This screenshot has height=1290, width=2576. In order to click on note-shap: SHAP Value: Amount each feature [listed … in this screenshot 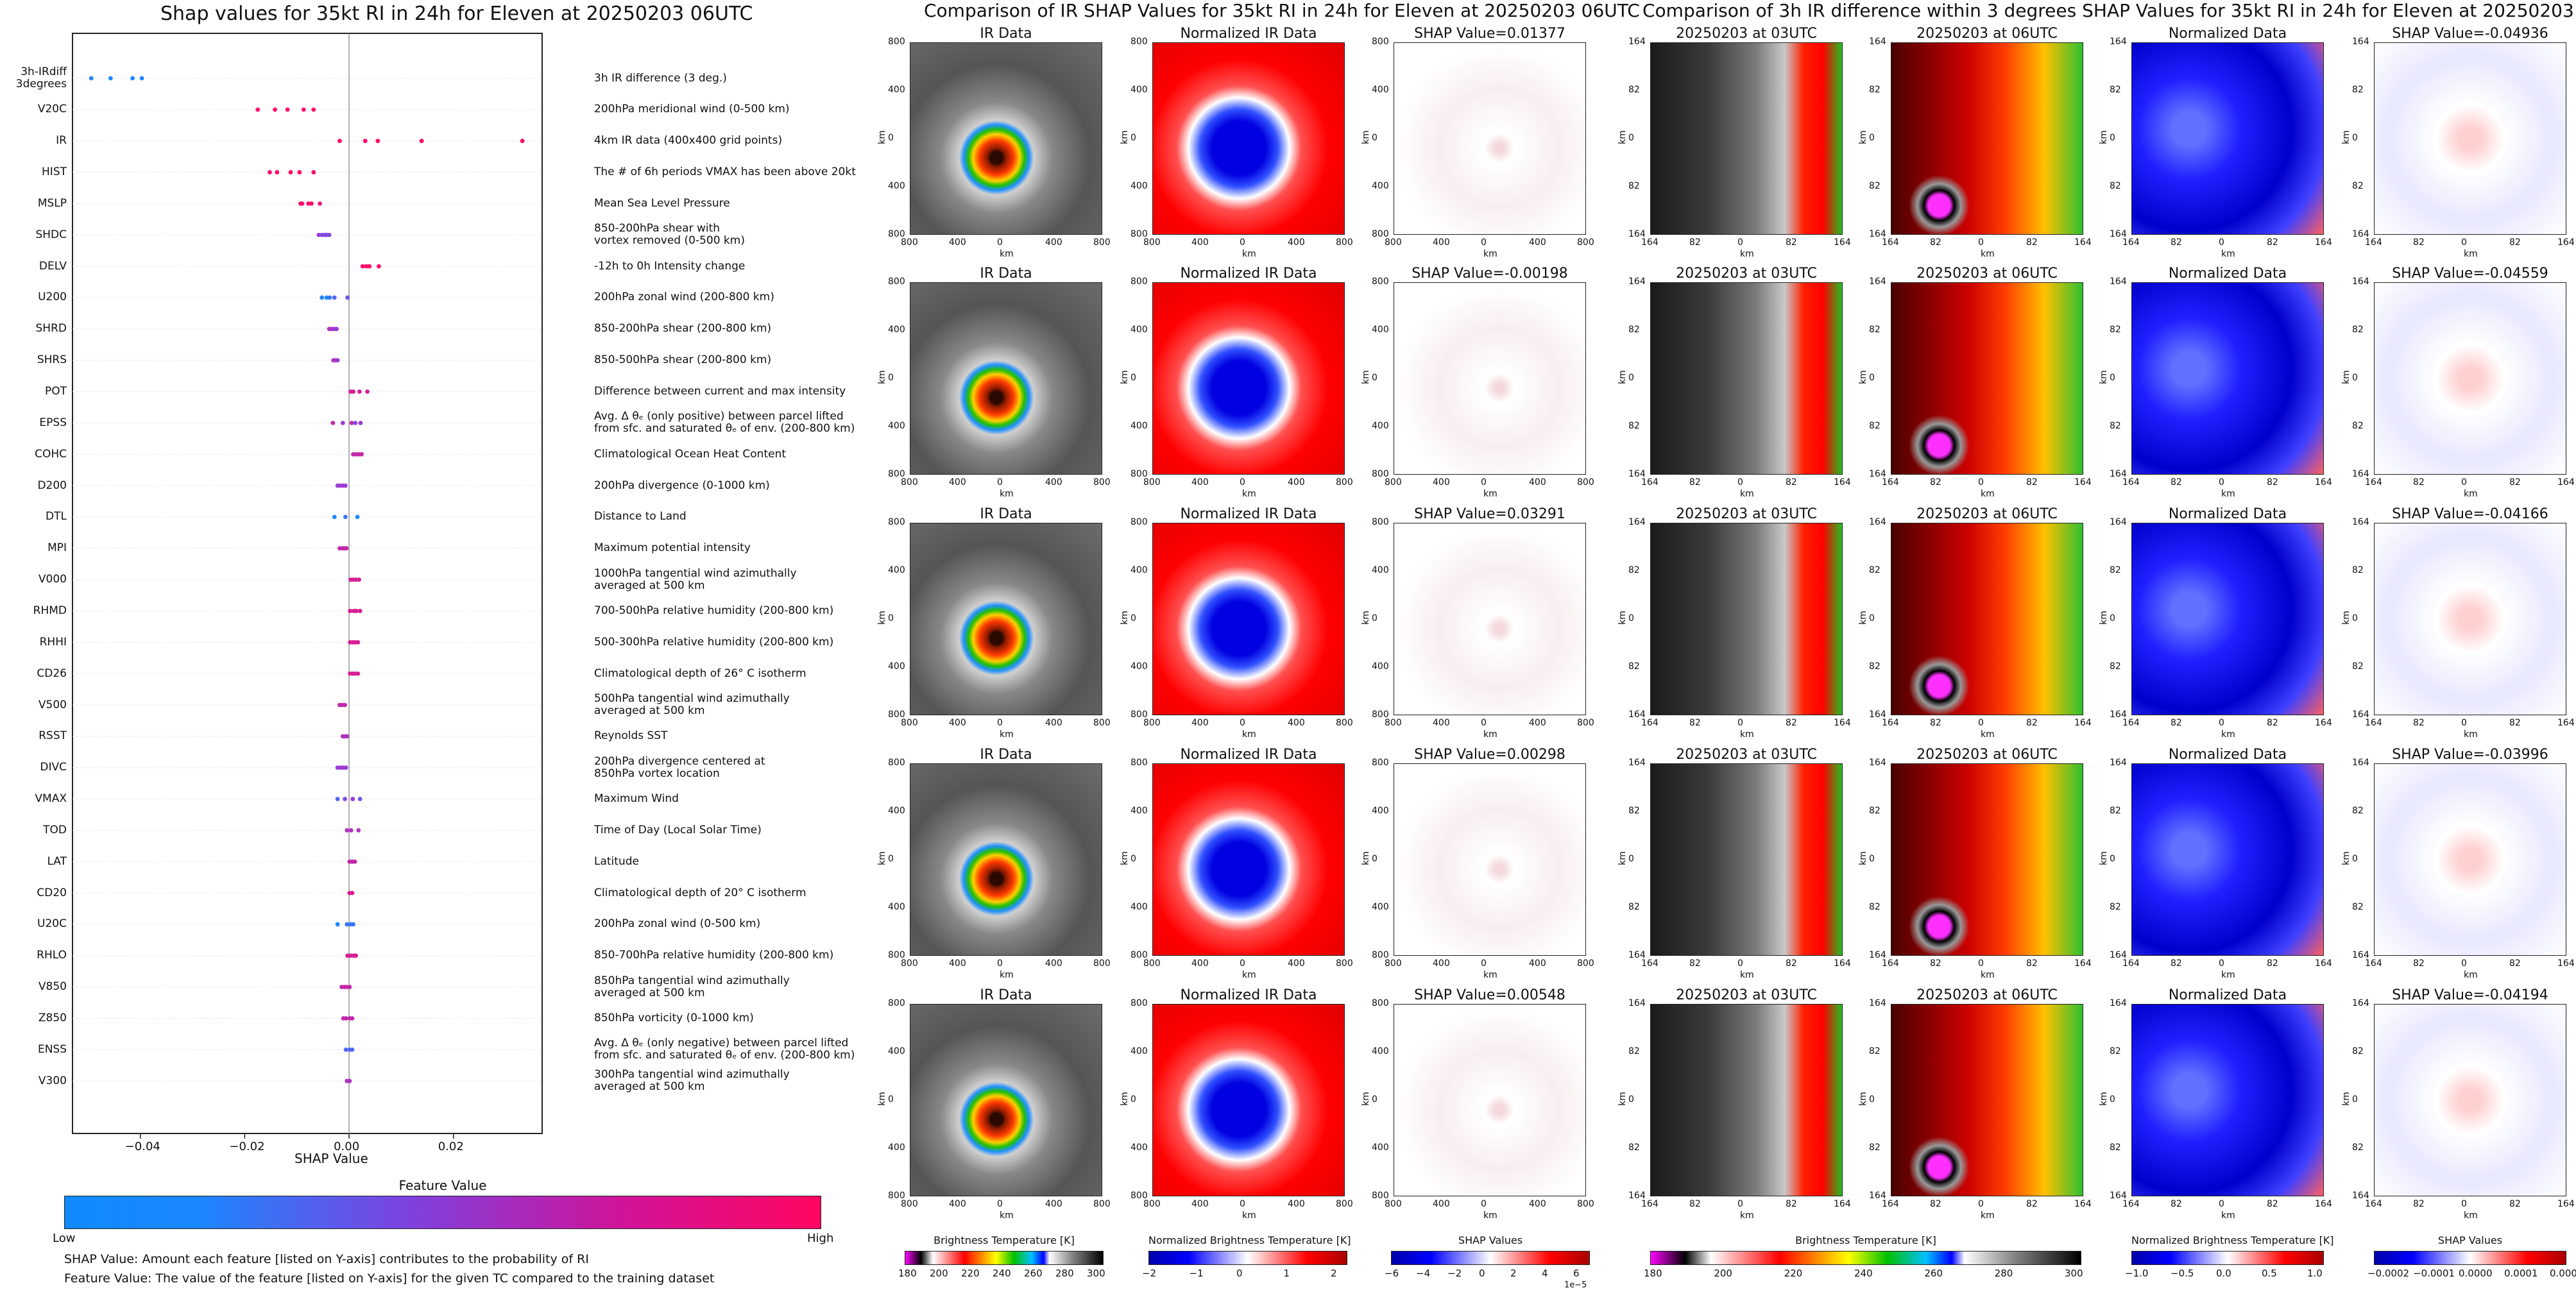, I will do `click(326, 1259)`.